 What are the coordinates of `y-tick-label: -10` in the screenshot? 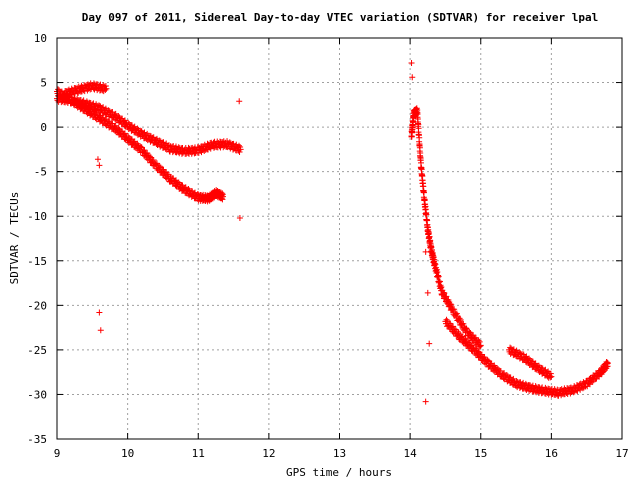 It's located at (37, 216).